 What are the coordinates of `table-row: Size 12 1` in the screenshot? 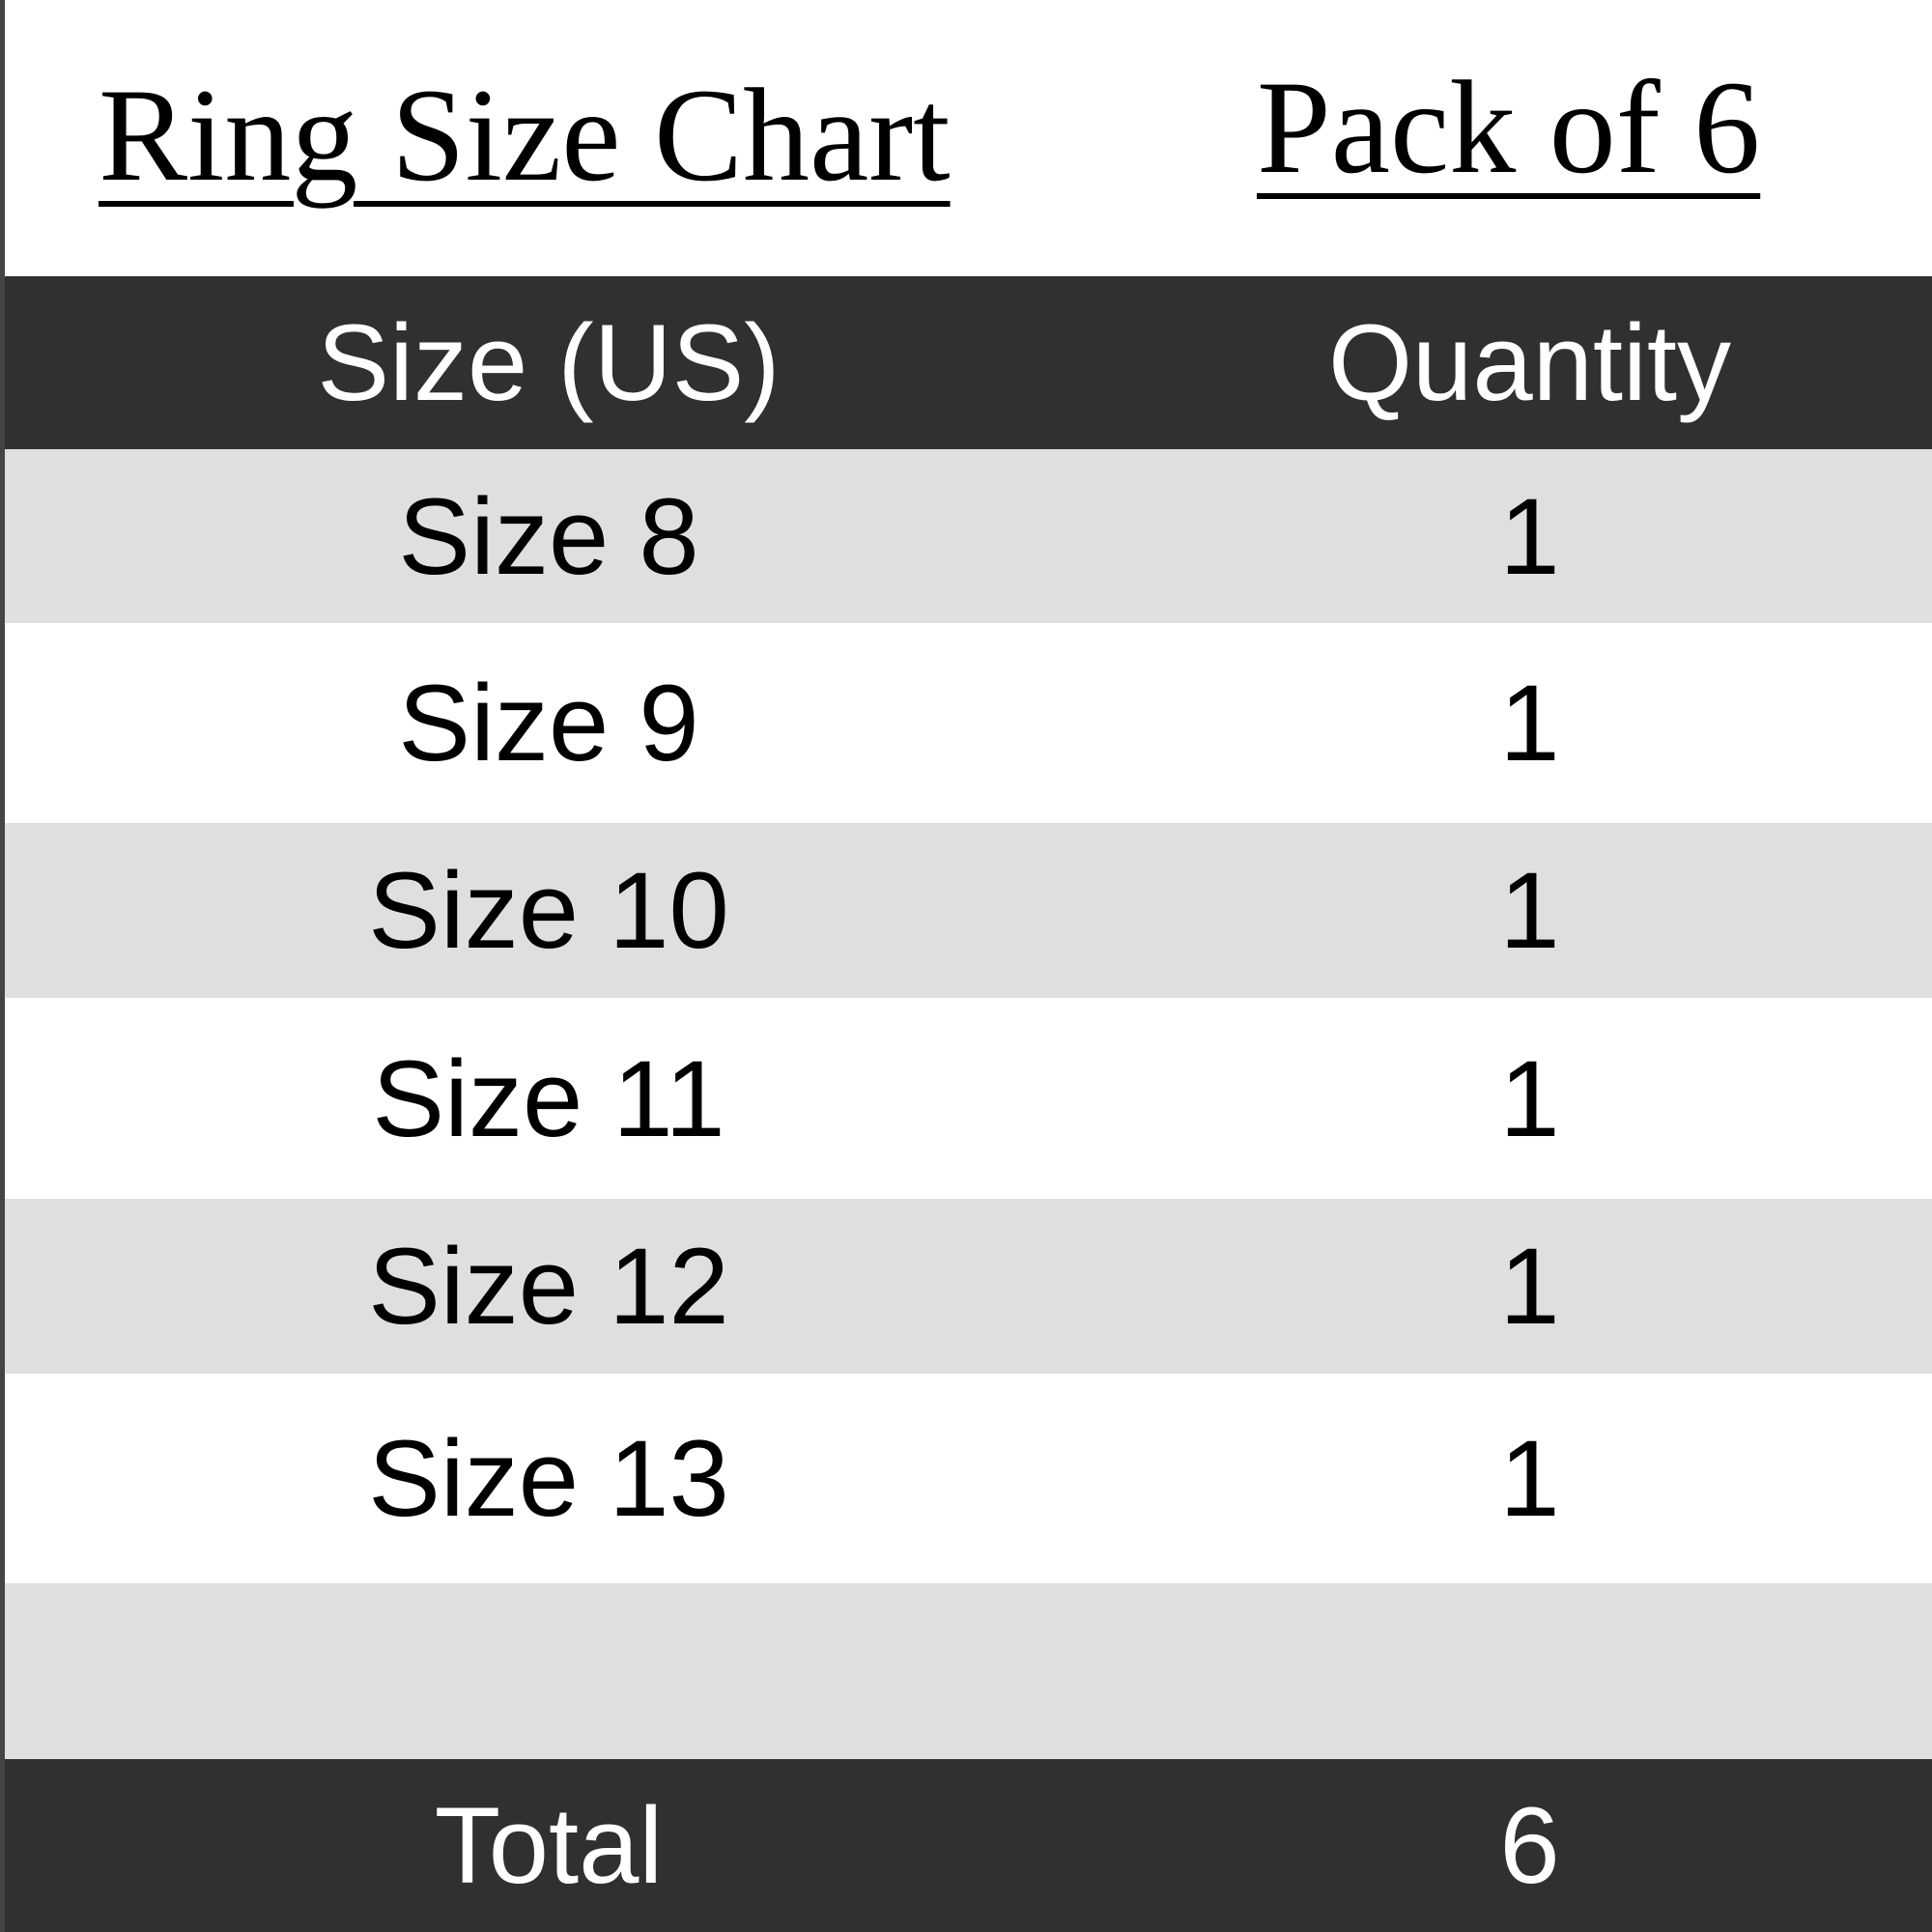 It's located at (968, 1286).